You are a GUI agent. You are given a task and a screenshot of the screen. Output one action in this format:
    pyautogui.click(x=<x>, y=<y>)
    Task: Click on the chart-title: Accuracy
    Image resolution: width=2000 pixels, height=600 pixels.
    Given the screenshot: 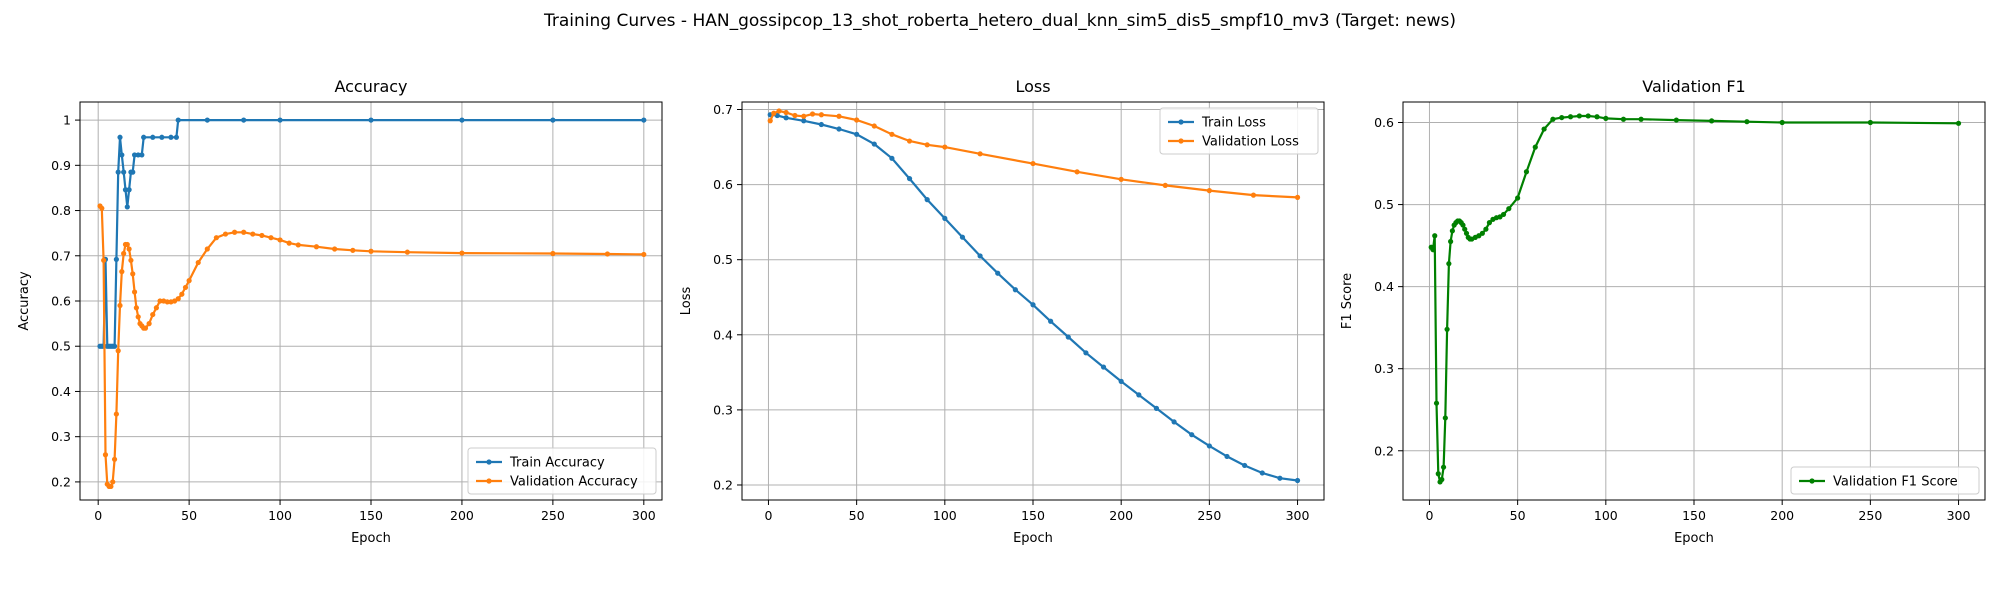 What is the action you would take?
    pyautogui.click(x=370, y=86)
    